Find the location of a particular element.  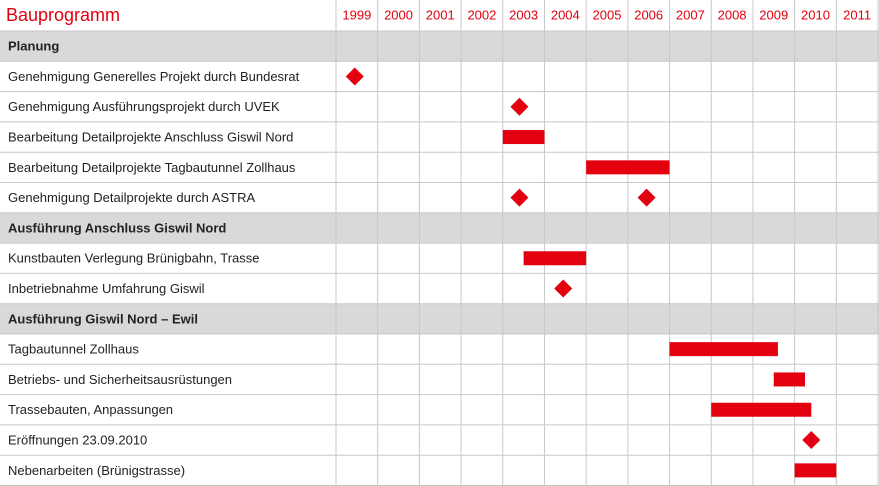

x-tick-label: 2006 is located at coordinates (648, 14).